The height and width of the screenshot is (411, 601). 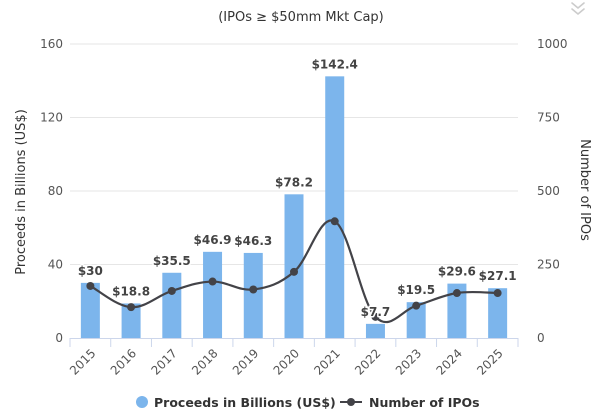 I want to click on ipo-count-point-2020, so click(x=294, y=271).